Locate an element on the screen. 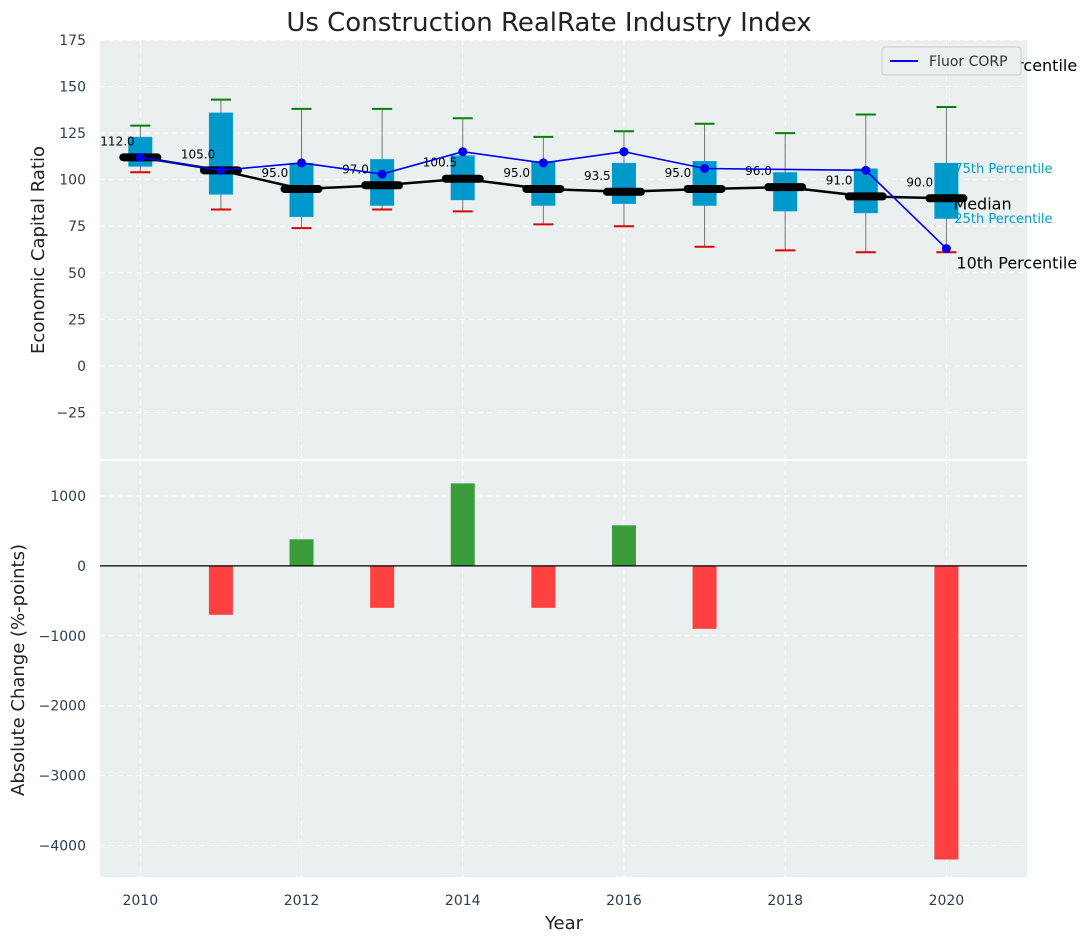 The image size is (1092, 942). x-tick-label: 2018 is located at coordinates (785, 901).